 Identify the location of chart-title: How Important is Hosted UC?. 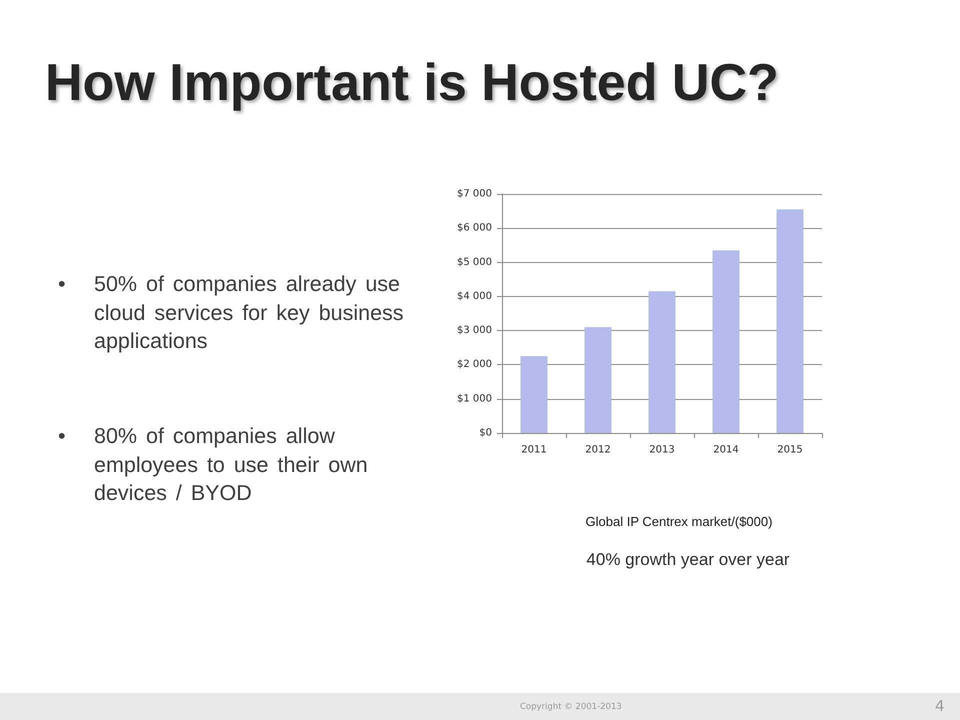
(412, 83).